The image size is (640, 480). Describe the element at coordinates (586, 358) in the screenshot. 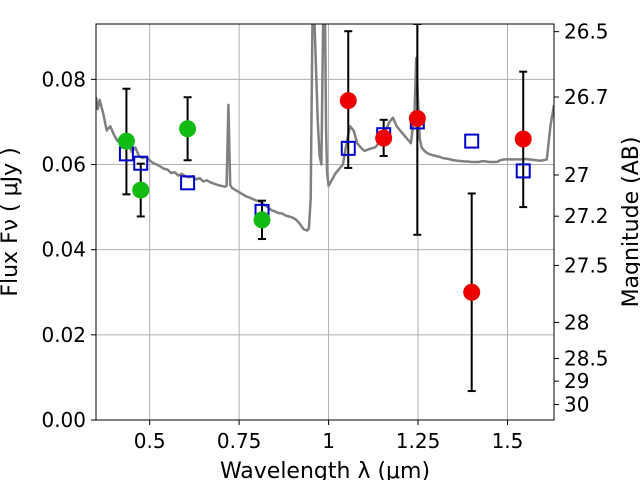

I see `y2-tick-label: 28.5` at that location.